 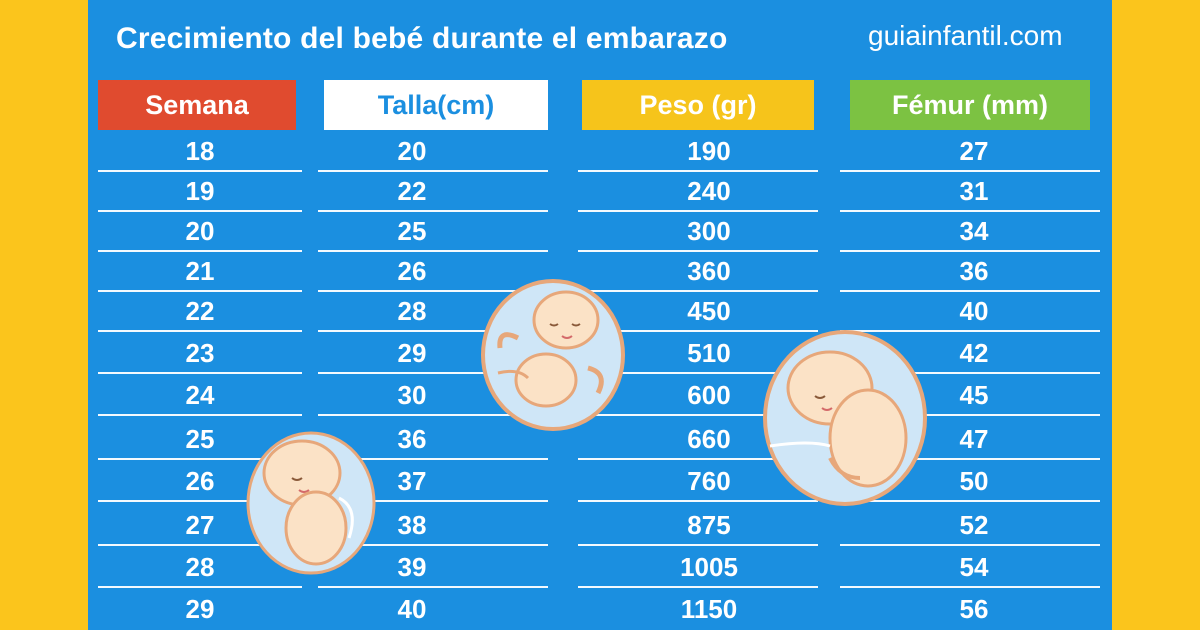 I want to click on cell-femur: 34, so click(x=974, y=231).